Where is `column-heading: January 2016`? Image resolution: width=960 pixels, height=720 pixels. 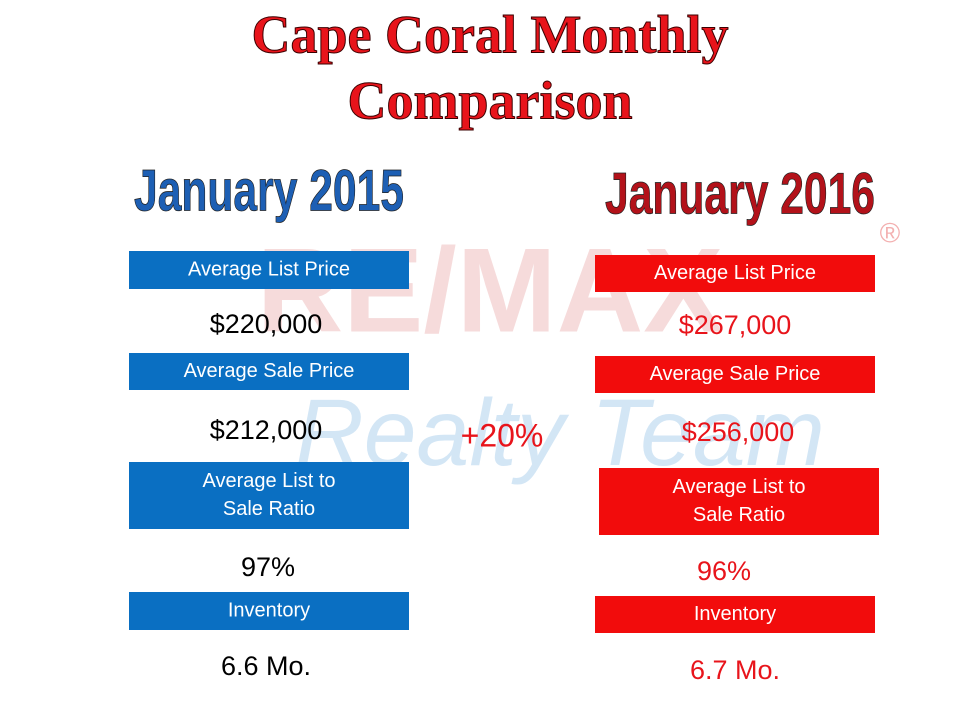
column-heading: January 2016 is located at coordinates (740, 193).